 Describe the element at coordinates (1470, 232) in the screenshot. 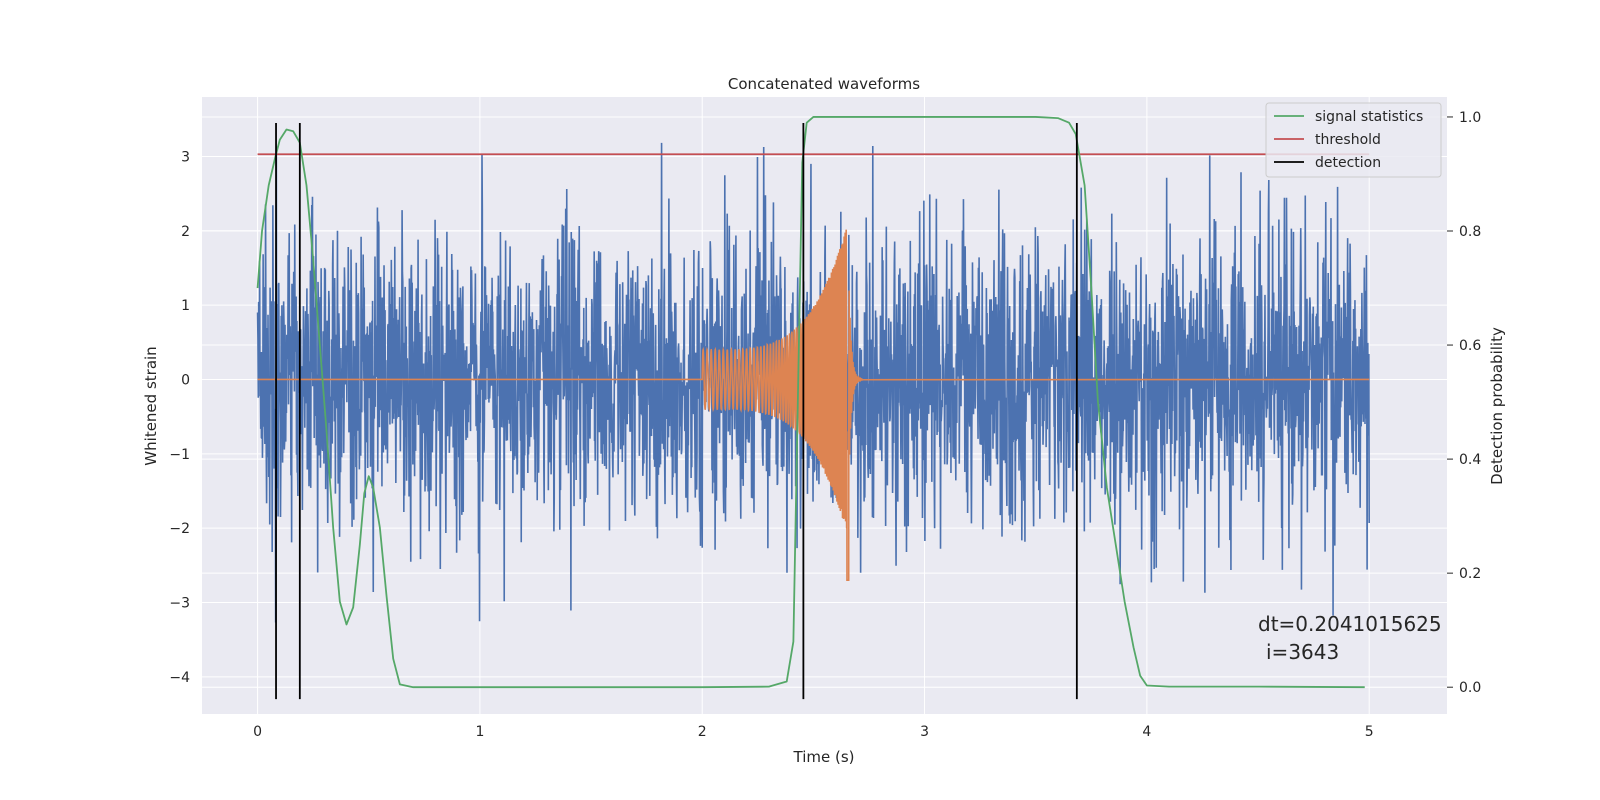

I see `y-tick-label-right: 0.8` at that location.